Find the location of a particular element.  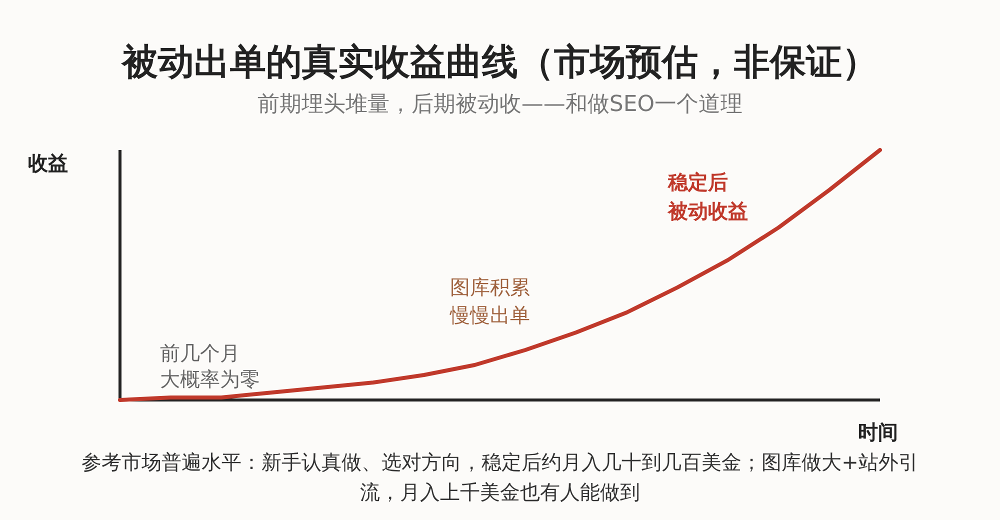

ylabel: 收益 is located at coordinates (48, 163).